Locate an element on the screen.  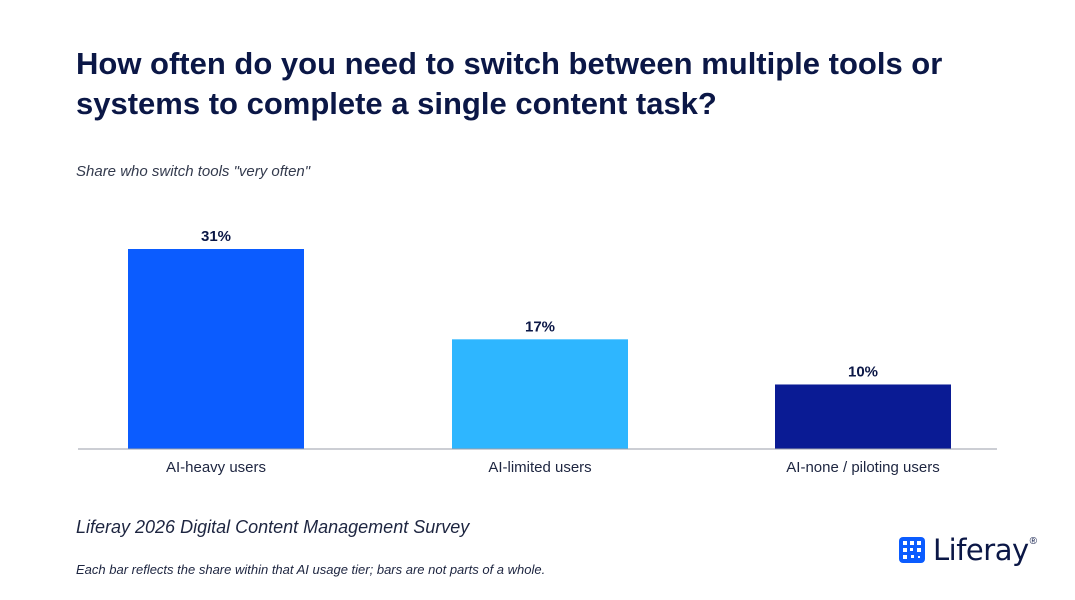
category-label: AI-limited users is located at coordinates (539, 467).